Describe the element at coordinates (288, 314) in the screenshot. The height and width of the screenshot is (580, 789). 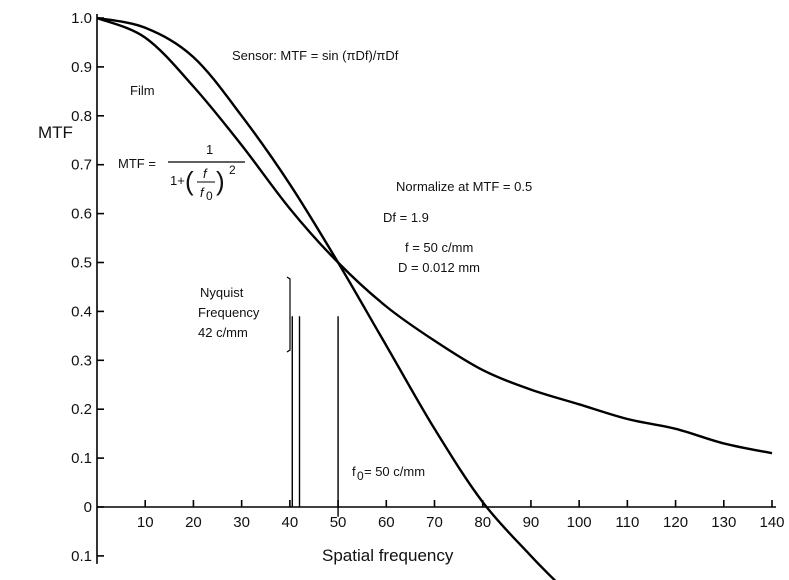
I see `nyquist-bracket` at that location.